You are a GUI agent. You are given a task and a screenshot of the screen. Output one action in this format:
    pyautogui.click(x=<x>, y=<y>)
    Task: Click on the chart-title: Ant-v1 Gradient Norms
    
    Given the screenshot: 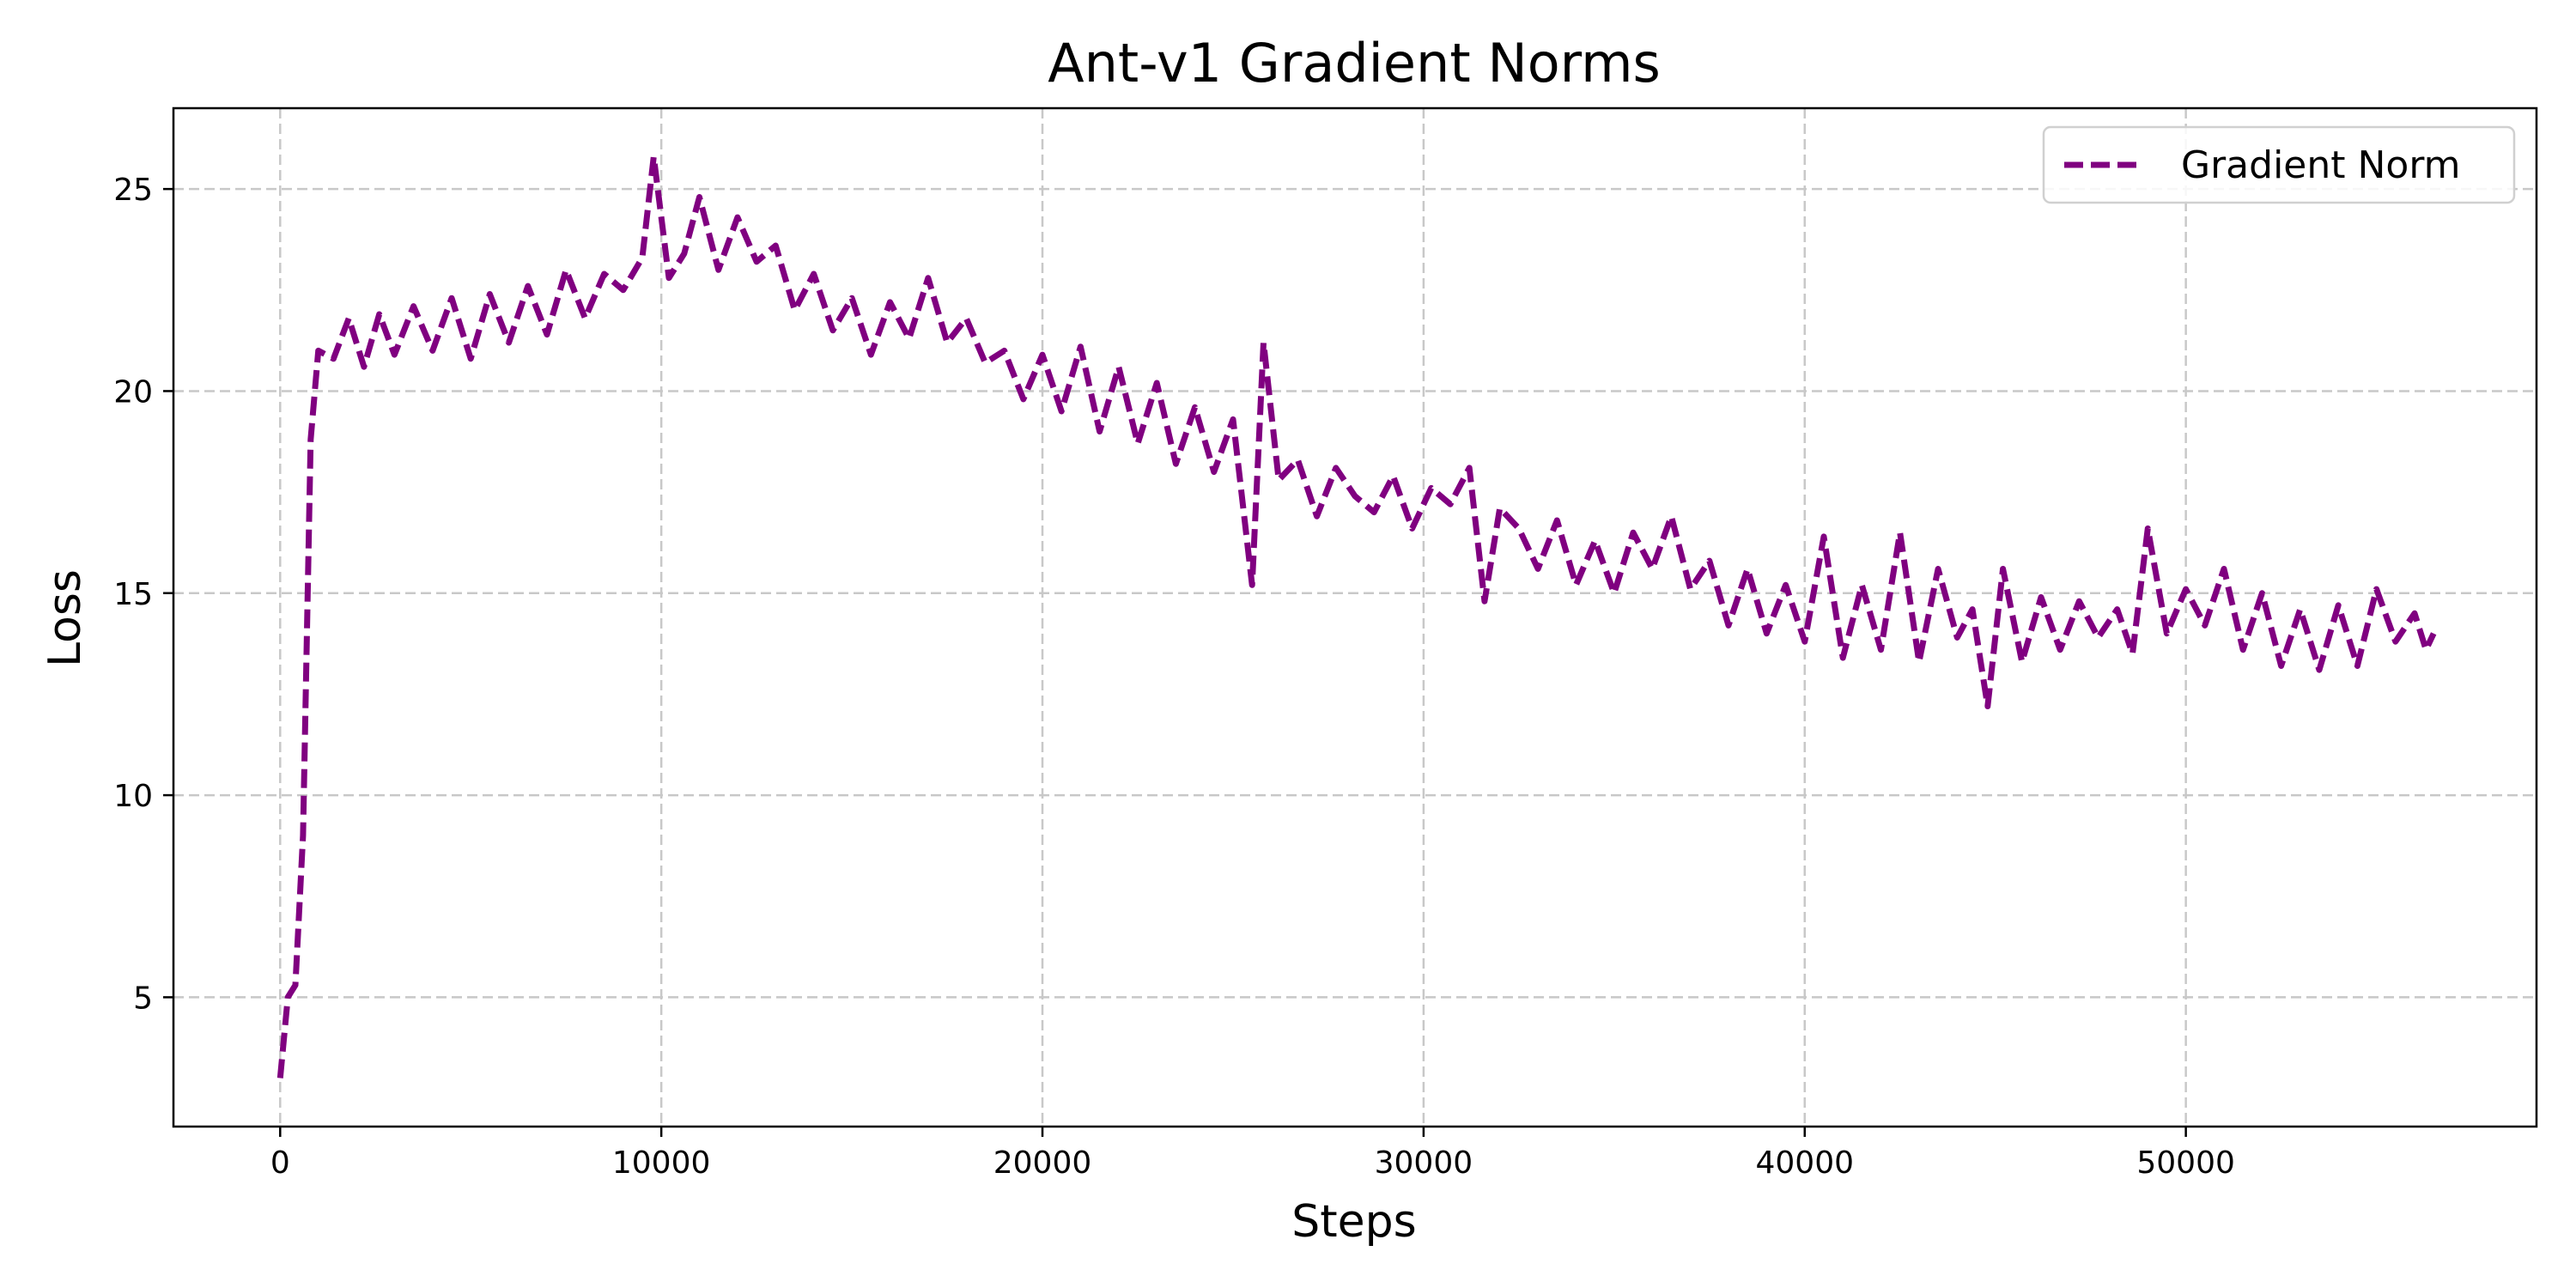 What is the action you would take?
    pyautogui.click(x=1354, y=63)
    